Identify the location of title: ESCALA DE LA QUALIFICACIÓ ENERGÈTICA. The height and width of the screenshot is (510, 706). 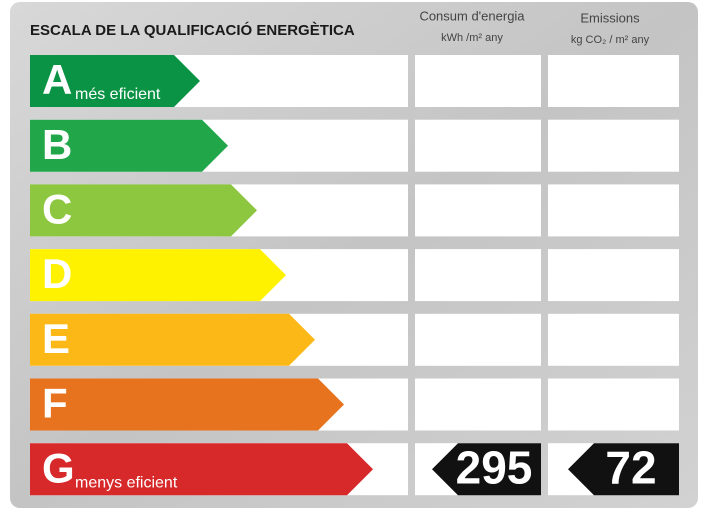
(192, 30).